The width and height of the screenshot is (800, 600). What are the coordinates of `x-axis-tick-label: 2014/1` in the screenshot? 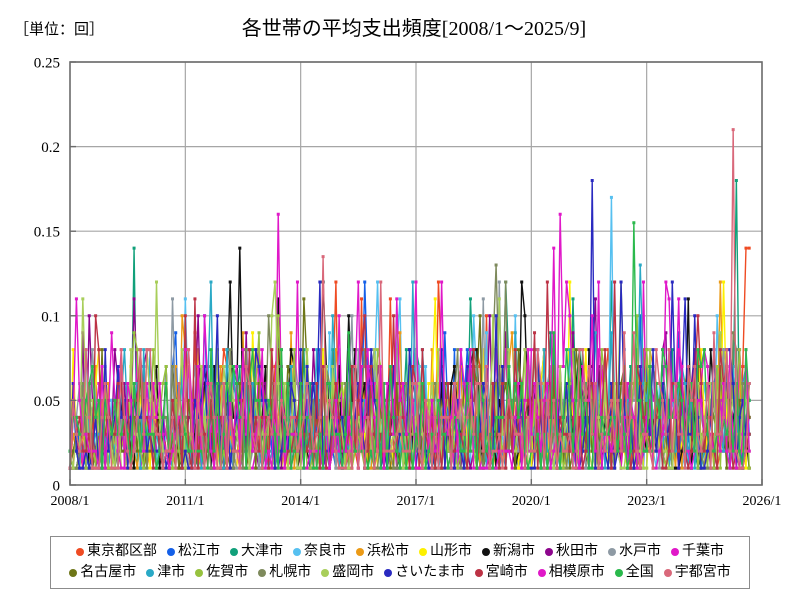 It's located at (300, 501).